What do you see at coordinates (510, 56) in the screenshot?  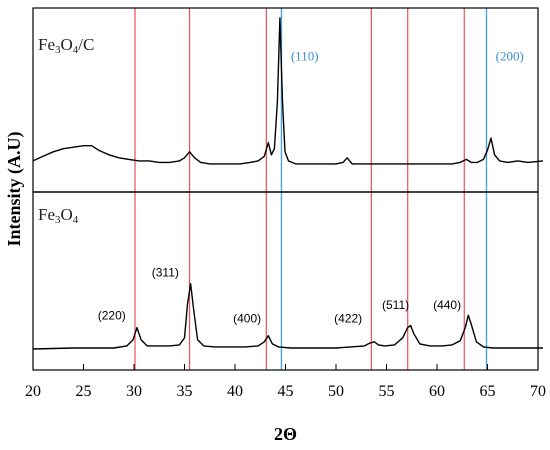 I see `reference-label: (200)` at bounding box center [510, 56].